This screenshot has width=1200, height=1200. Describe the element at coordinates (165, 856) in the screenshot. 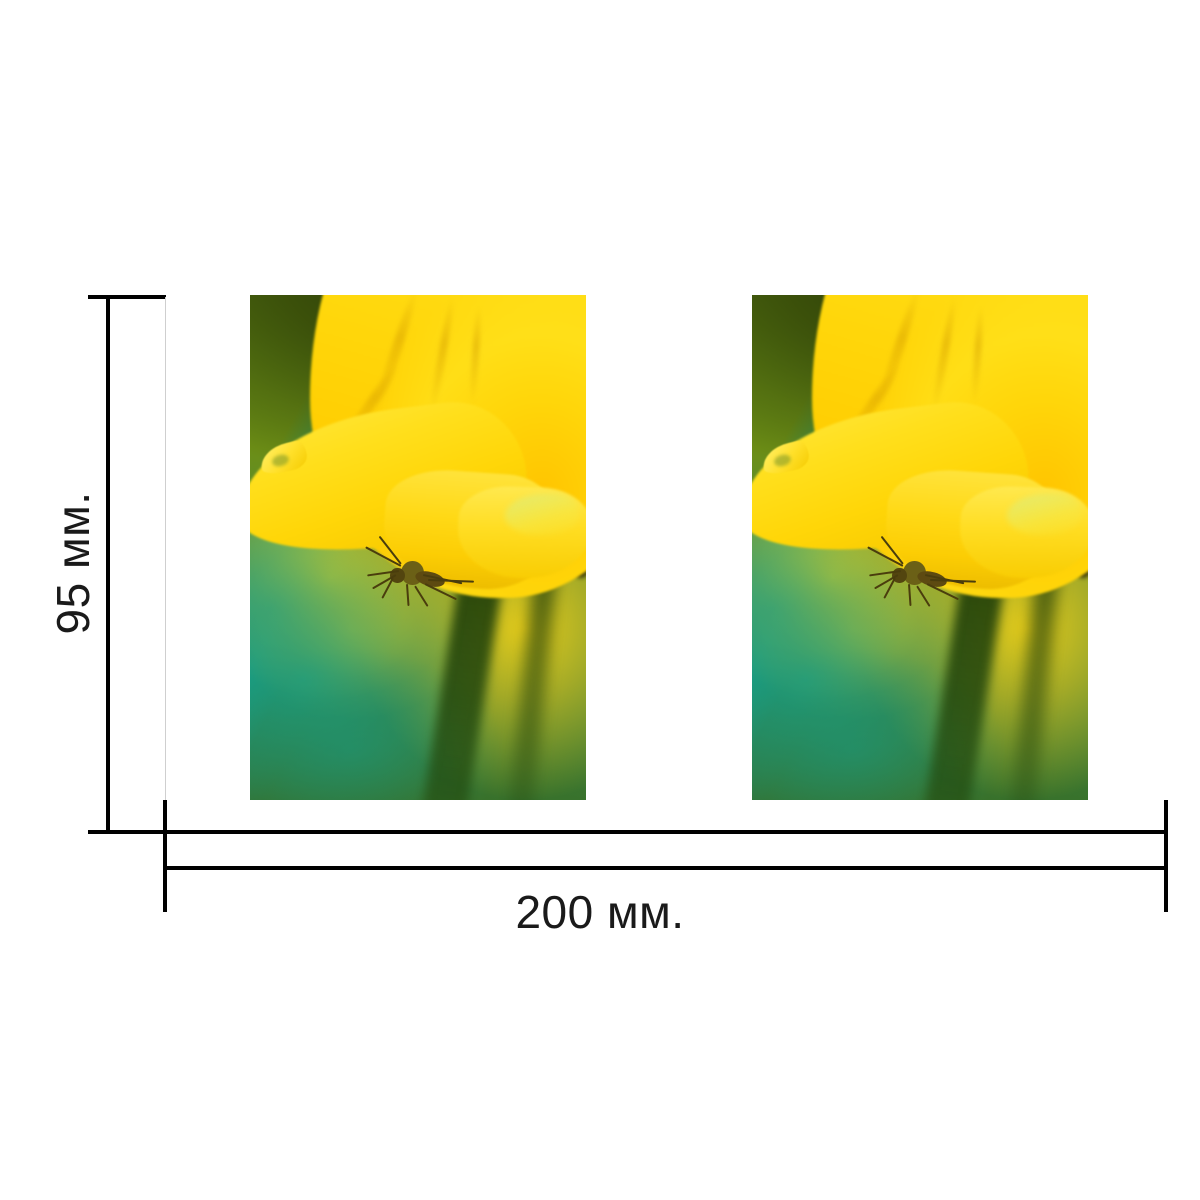

I see `width-dimension-left-tick` at that location.